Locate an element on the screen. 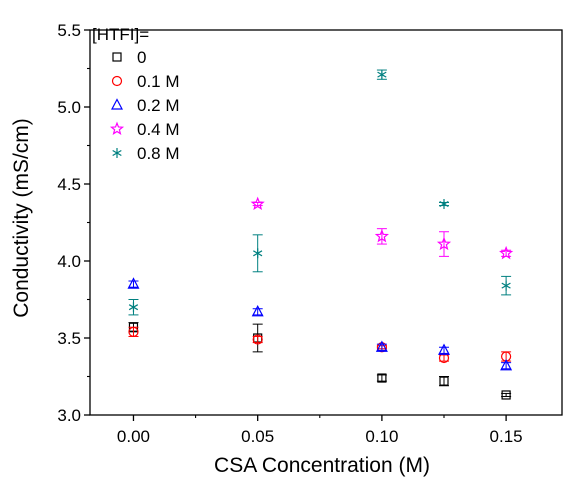 Image resolution: width=571 pixels, height=484 pixels. legend-label: 0.1 M is located at coordinates (158, 81).